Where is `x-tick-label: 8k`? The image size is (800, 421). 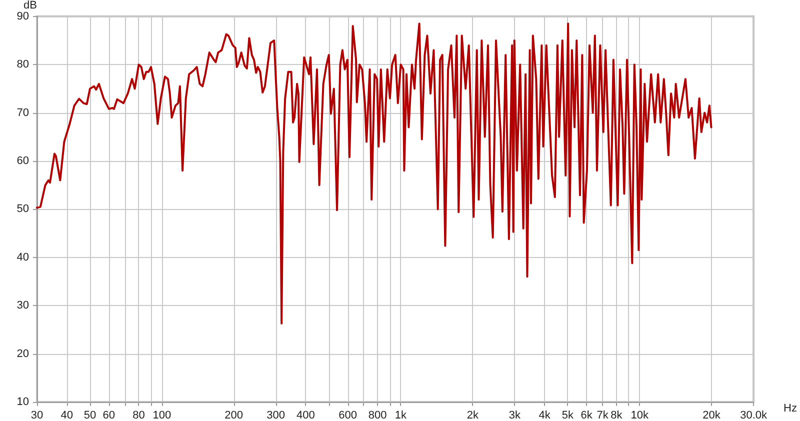
x-tick-label: 8k is located at coordinates (616, 415).